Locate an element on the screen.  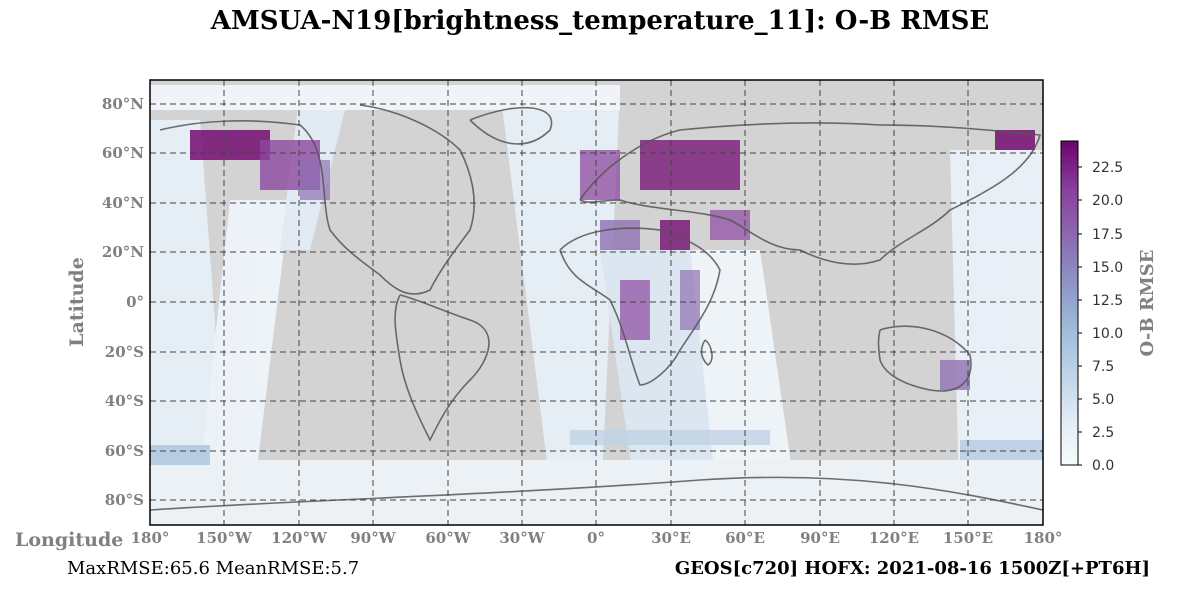
colorbar-tick-label: 7.5 is located at coordinates (1103, 367).